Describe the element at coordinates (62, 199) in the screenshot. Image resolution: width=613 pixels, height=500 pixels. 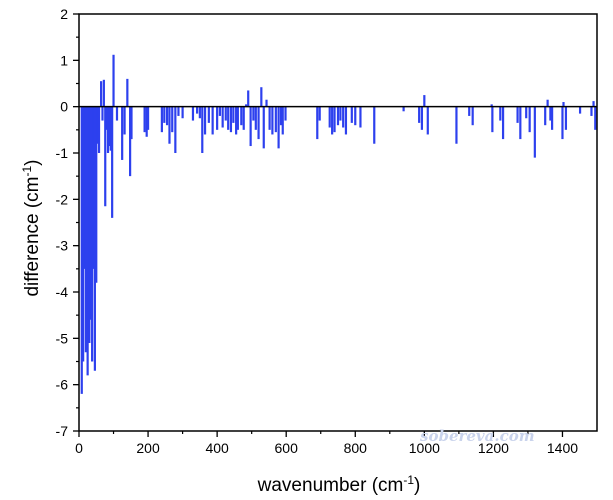
I see `y-tick-label: -2` at that location.